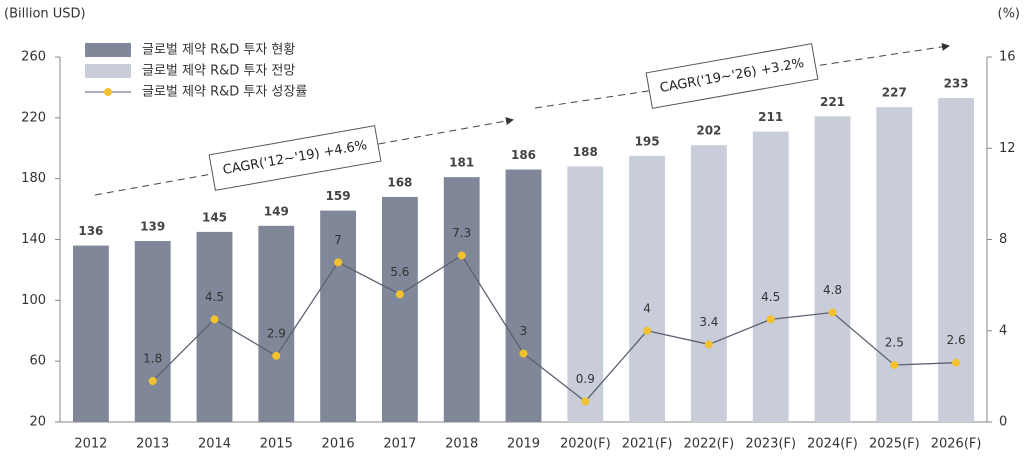 This screenshot has height=465, width=1025. I want to click on x-tick-label: 2023(F), so click(770, 444).